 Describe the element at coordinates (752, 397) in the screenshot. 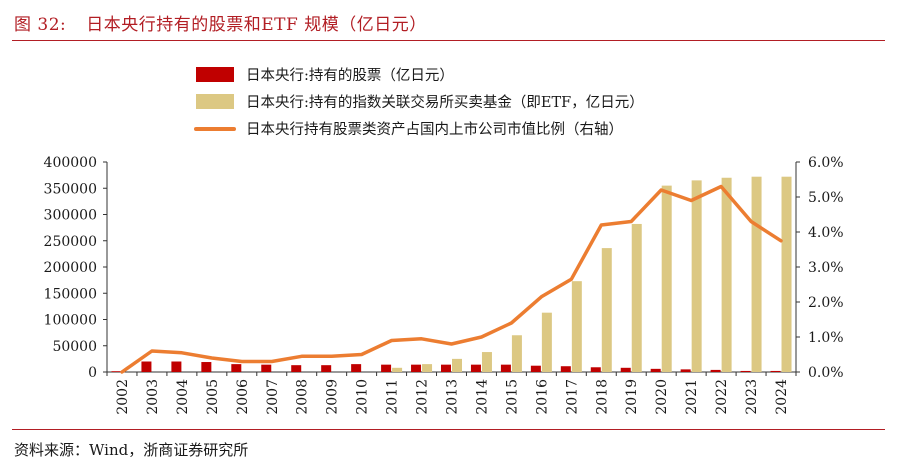

I see `x-tick-label: 2023` at that location.